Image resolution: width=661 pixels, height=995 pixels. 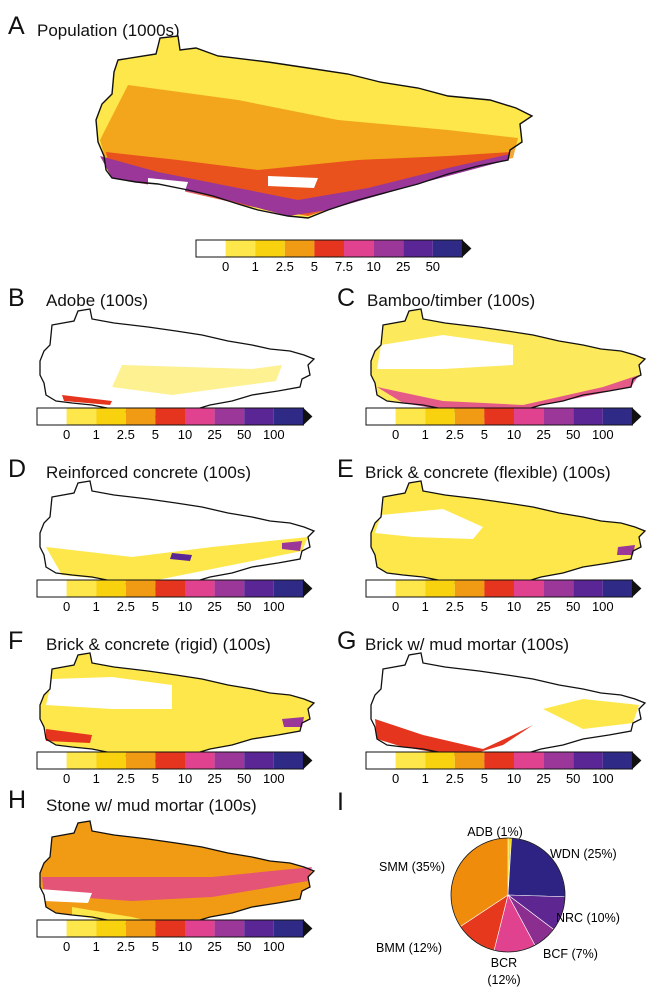 What do you see at coordinates (16, 641) in the screenshot?
I see `panel-letter-f: F` at bounding box center [16, 641].